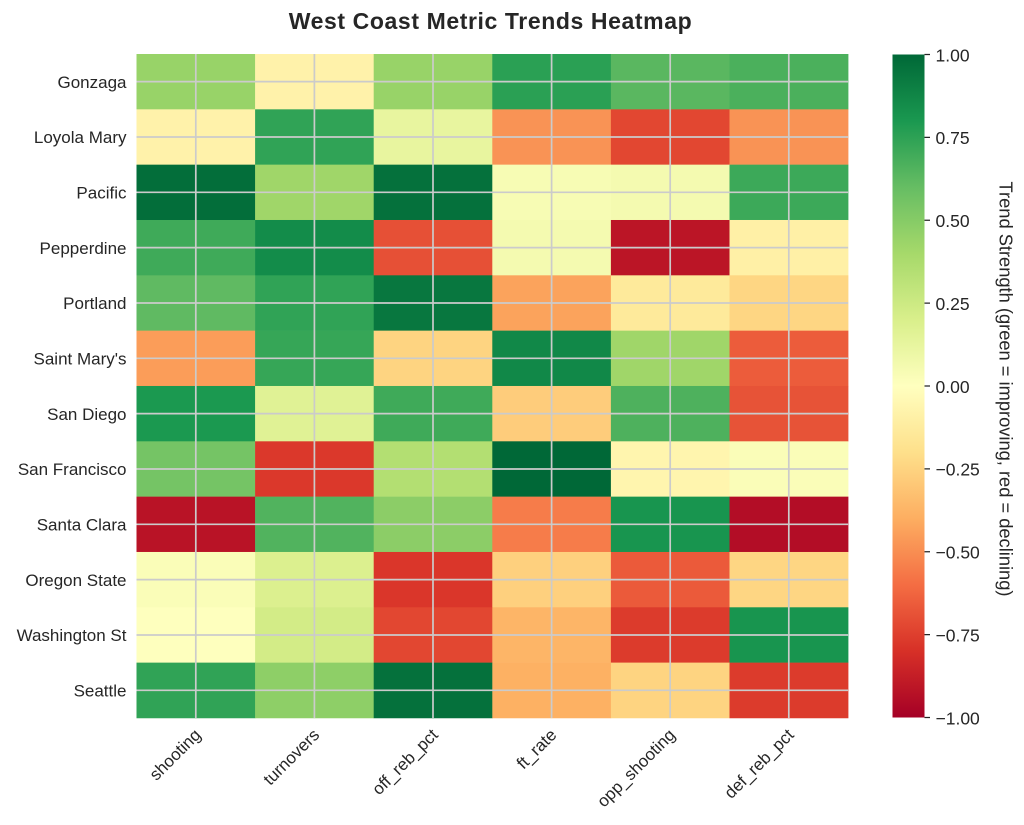 The height and width of the screenshot is (825, 1024). I want to click on svg-text: −0.75, so click(958, 635).